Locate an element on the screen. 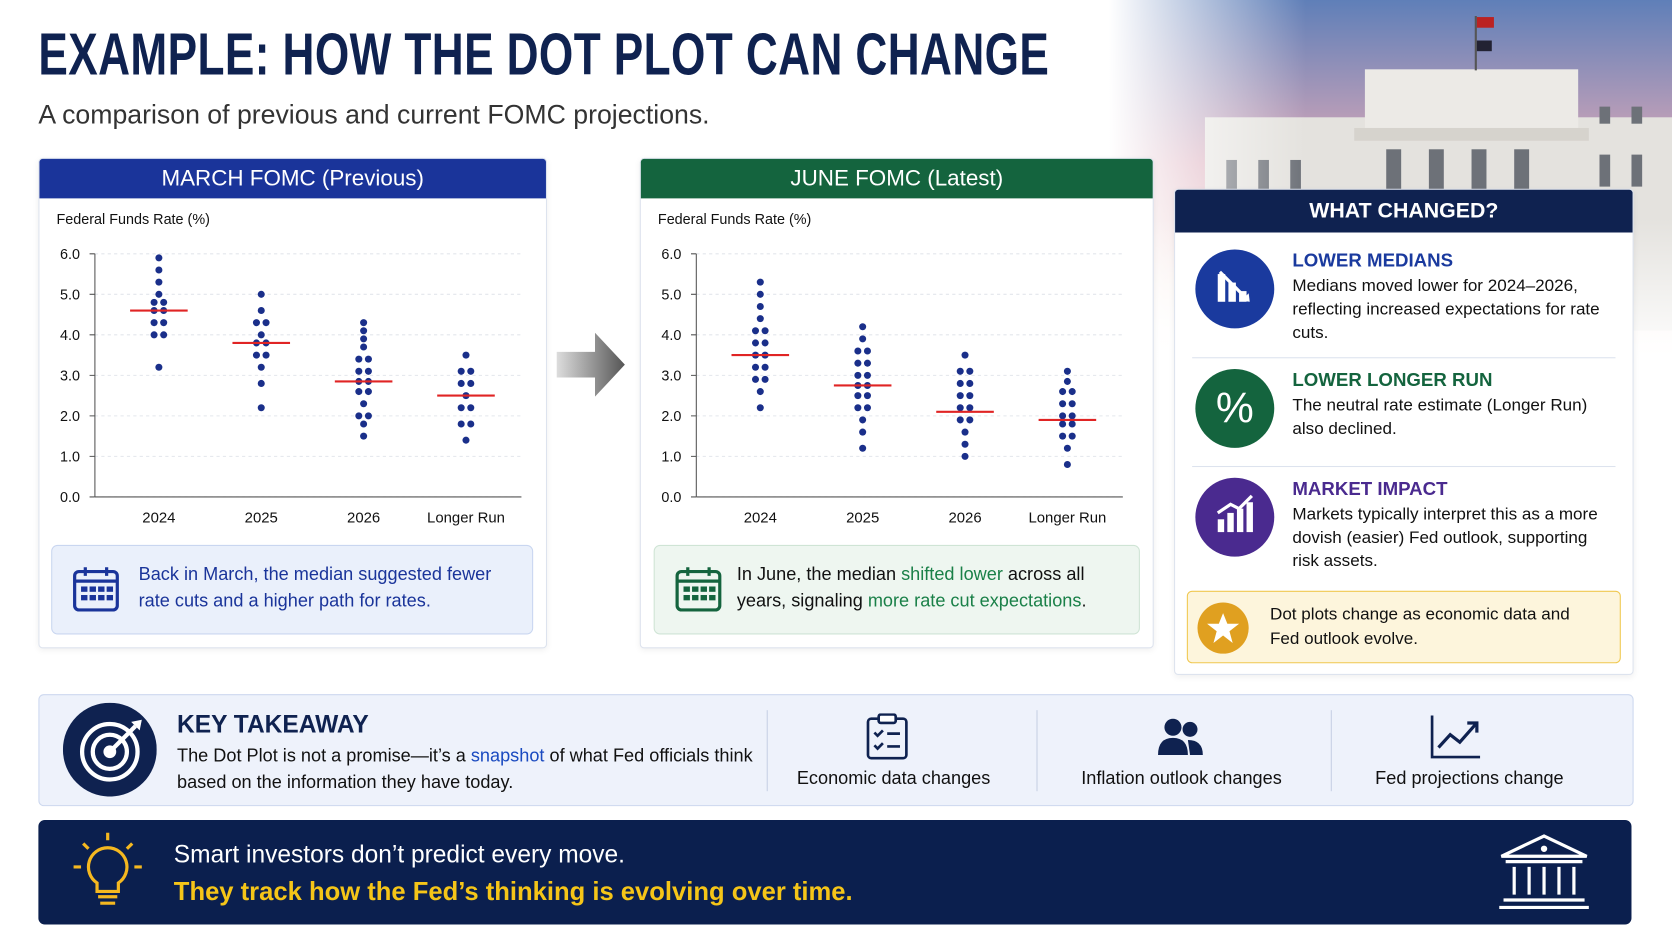  item-title: LOWER LONGER RUN is located at coordinates (1392, 379).